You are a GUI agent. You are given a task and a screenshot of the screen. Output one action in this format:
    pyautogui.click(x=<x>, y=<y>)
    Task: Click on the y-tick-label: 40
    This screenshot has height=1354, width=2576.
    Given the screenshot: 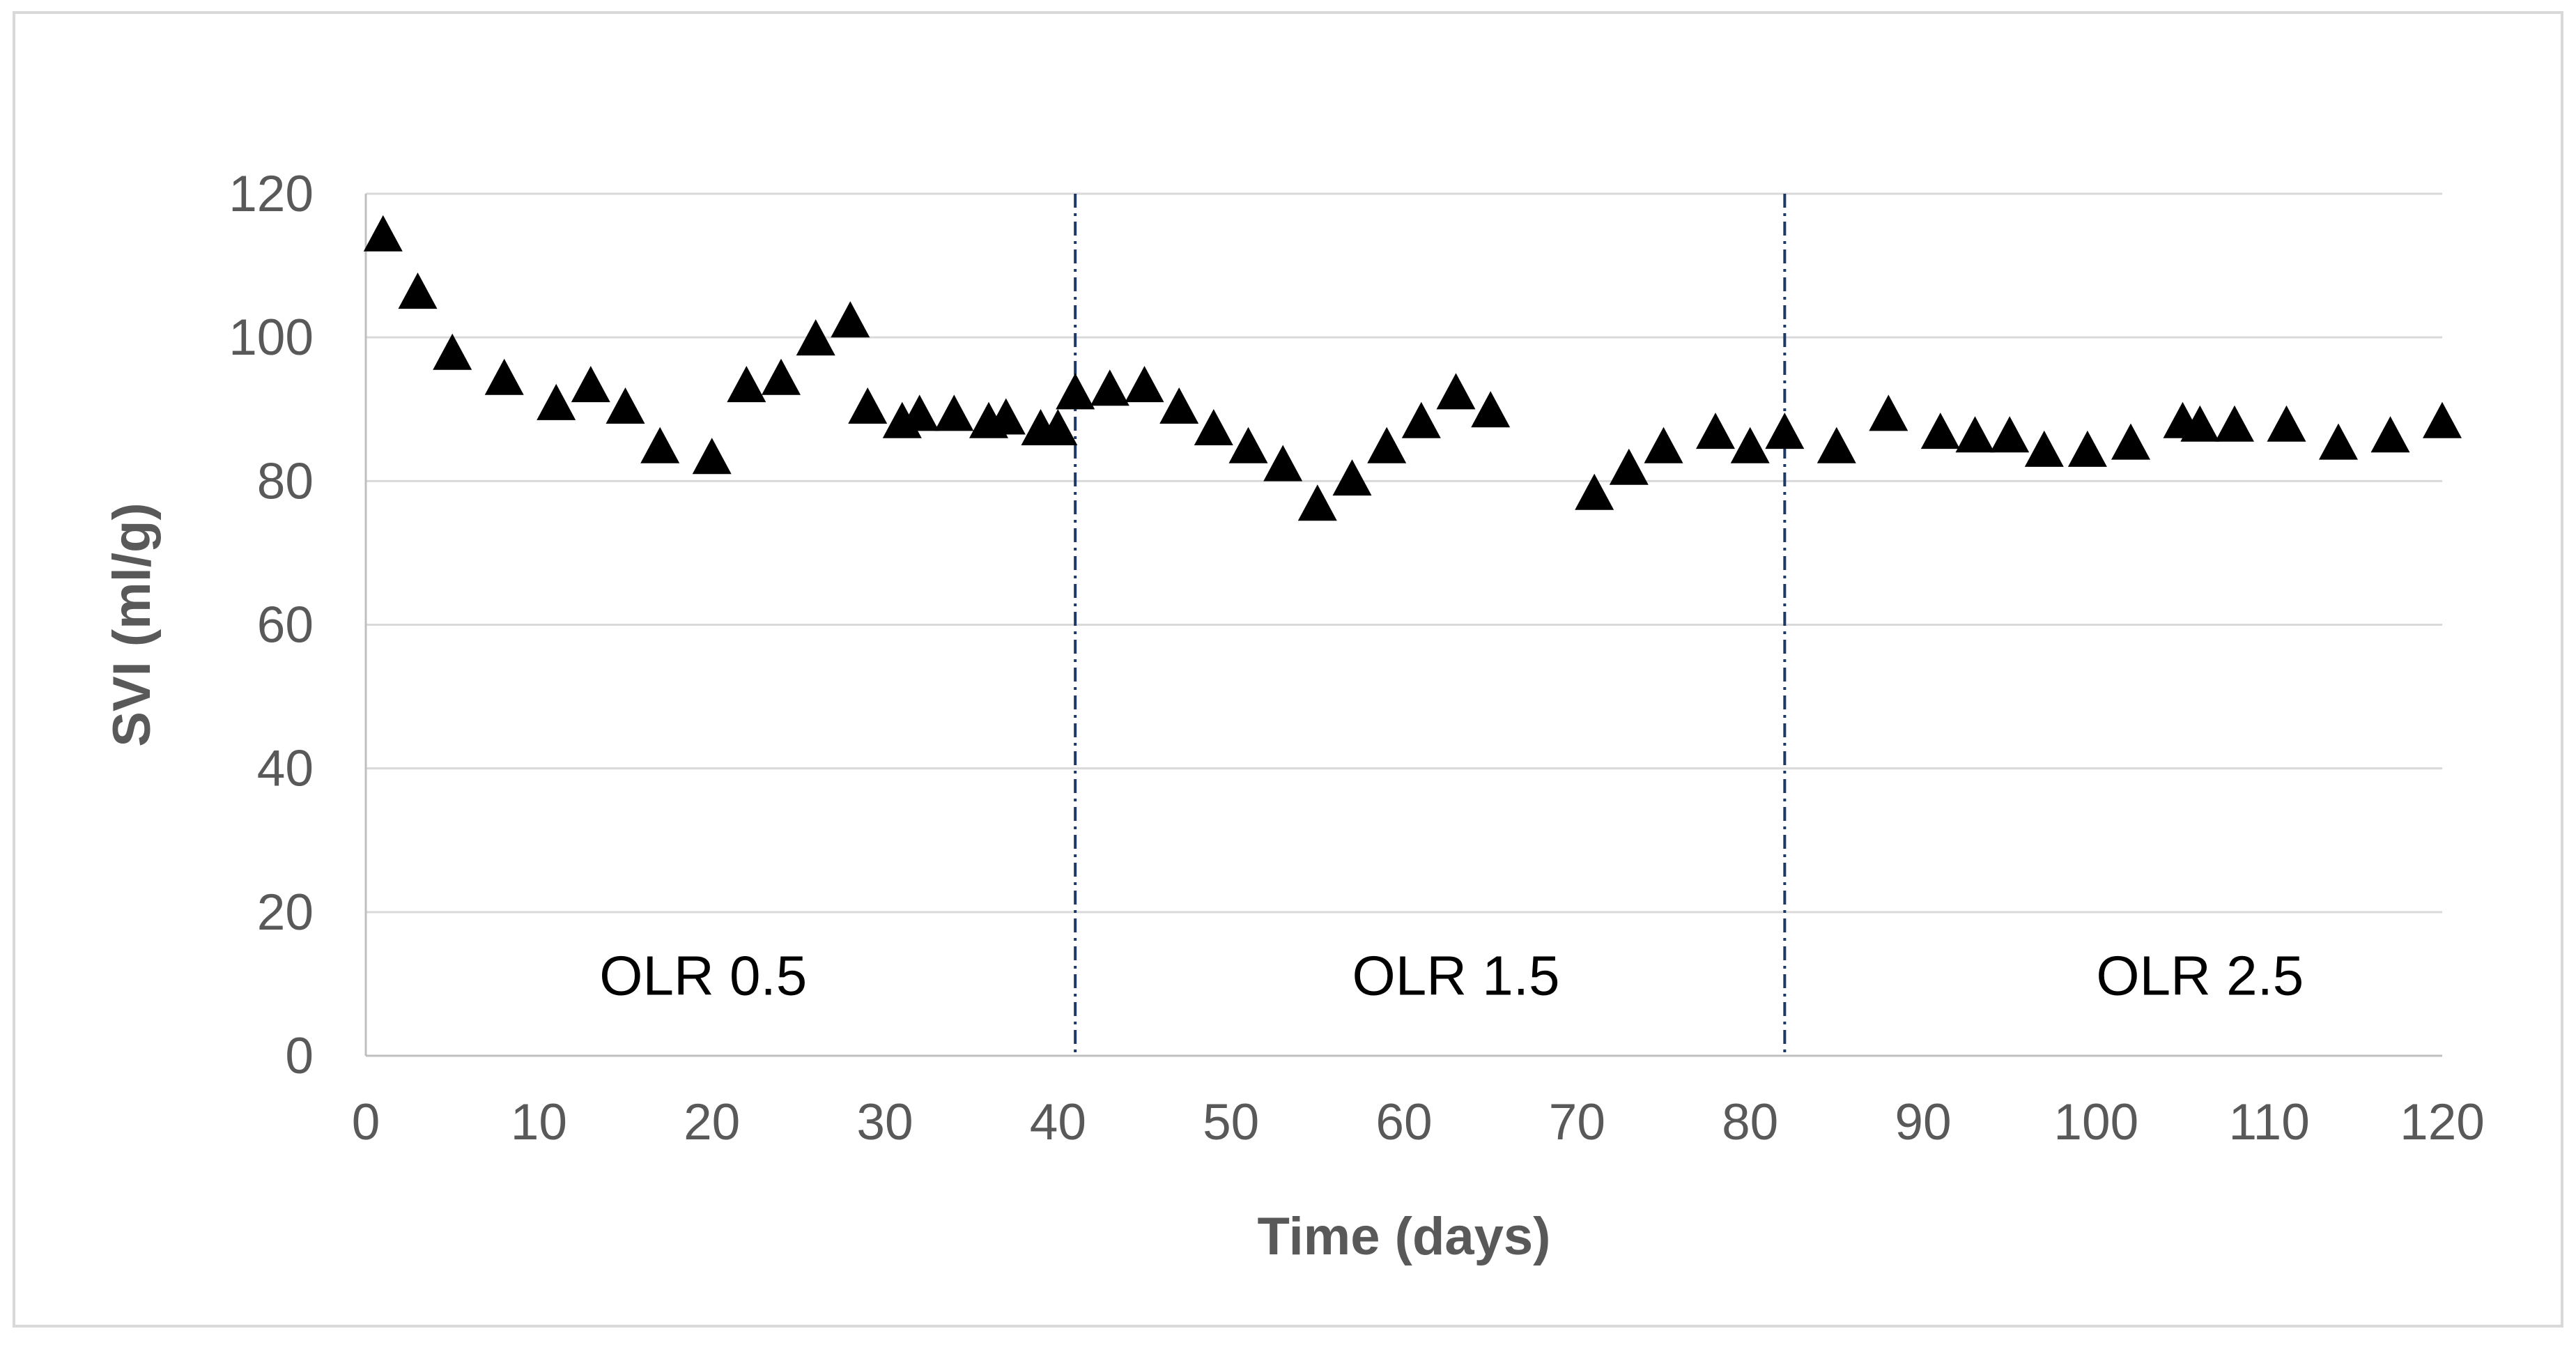 What is the action you would take?
    pyautogui.click(x=285, y=769)
    